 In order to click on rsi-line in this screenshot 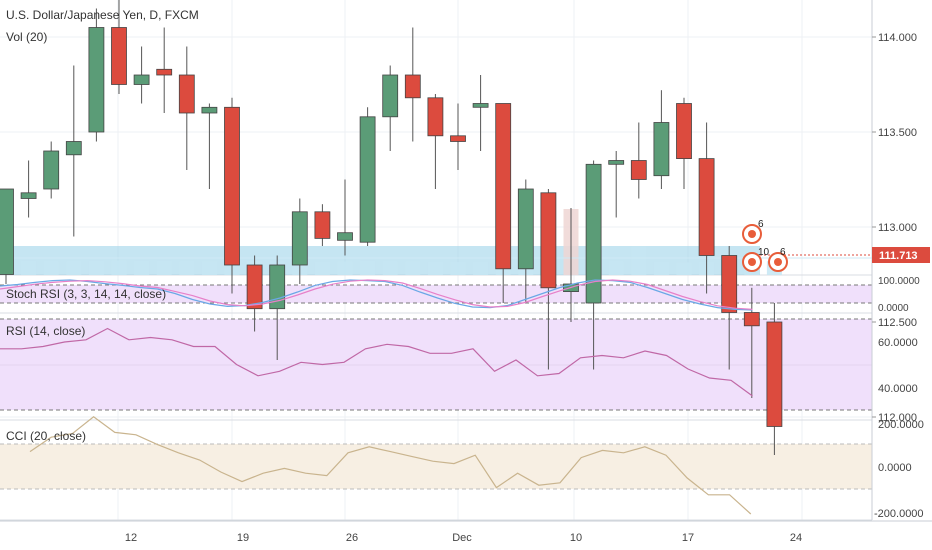, I will do `click(376, 362)`.